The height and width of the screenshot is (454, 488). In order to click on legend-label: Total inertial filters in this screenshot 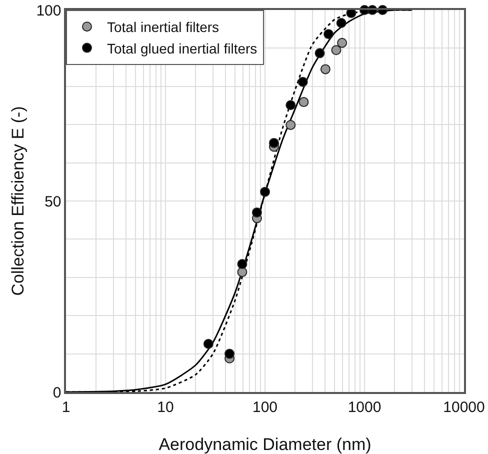, I will do `click(163, 27)`.